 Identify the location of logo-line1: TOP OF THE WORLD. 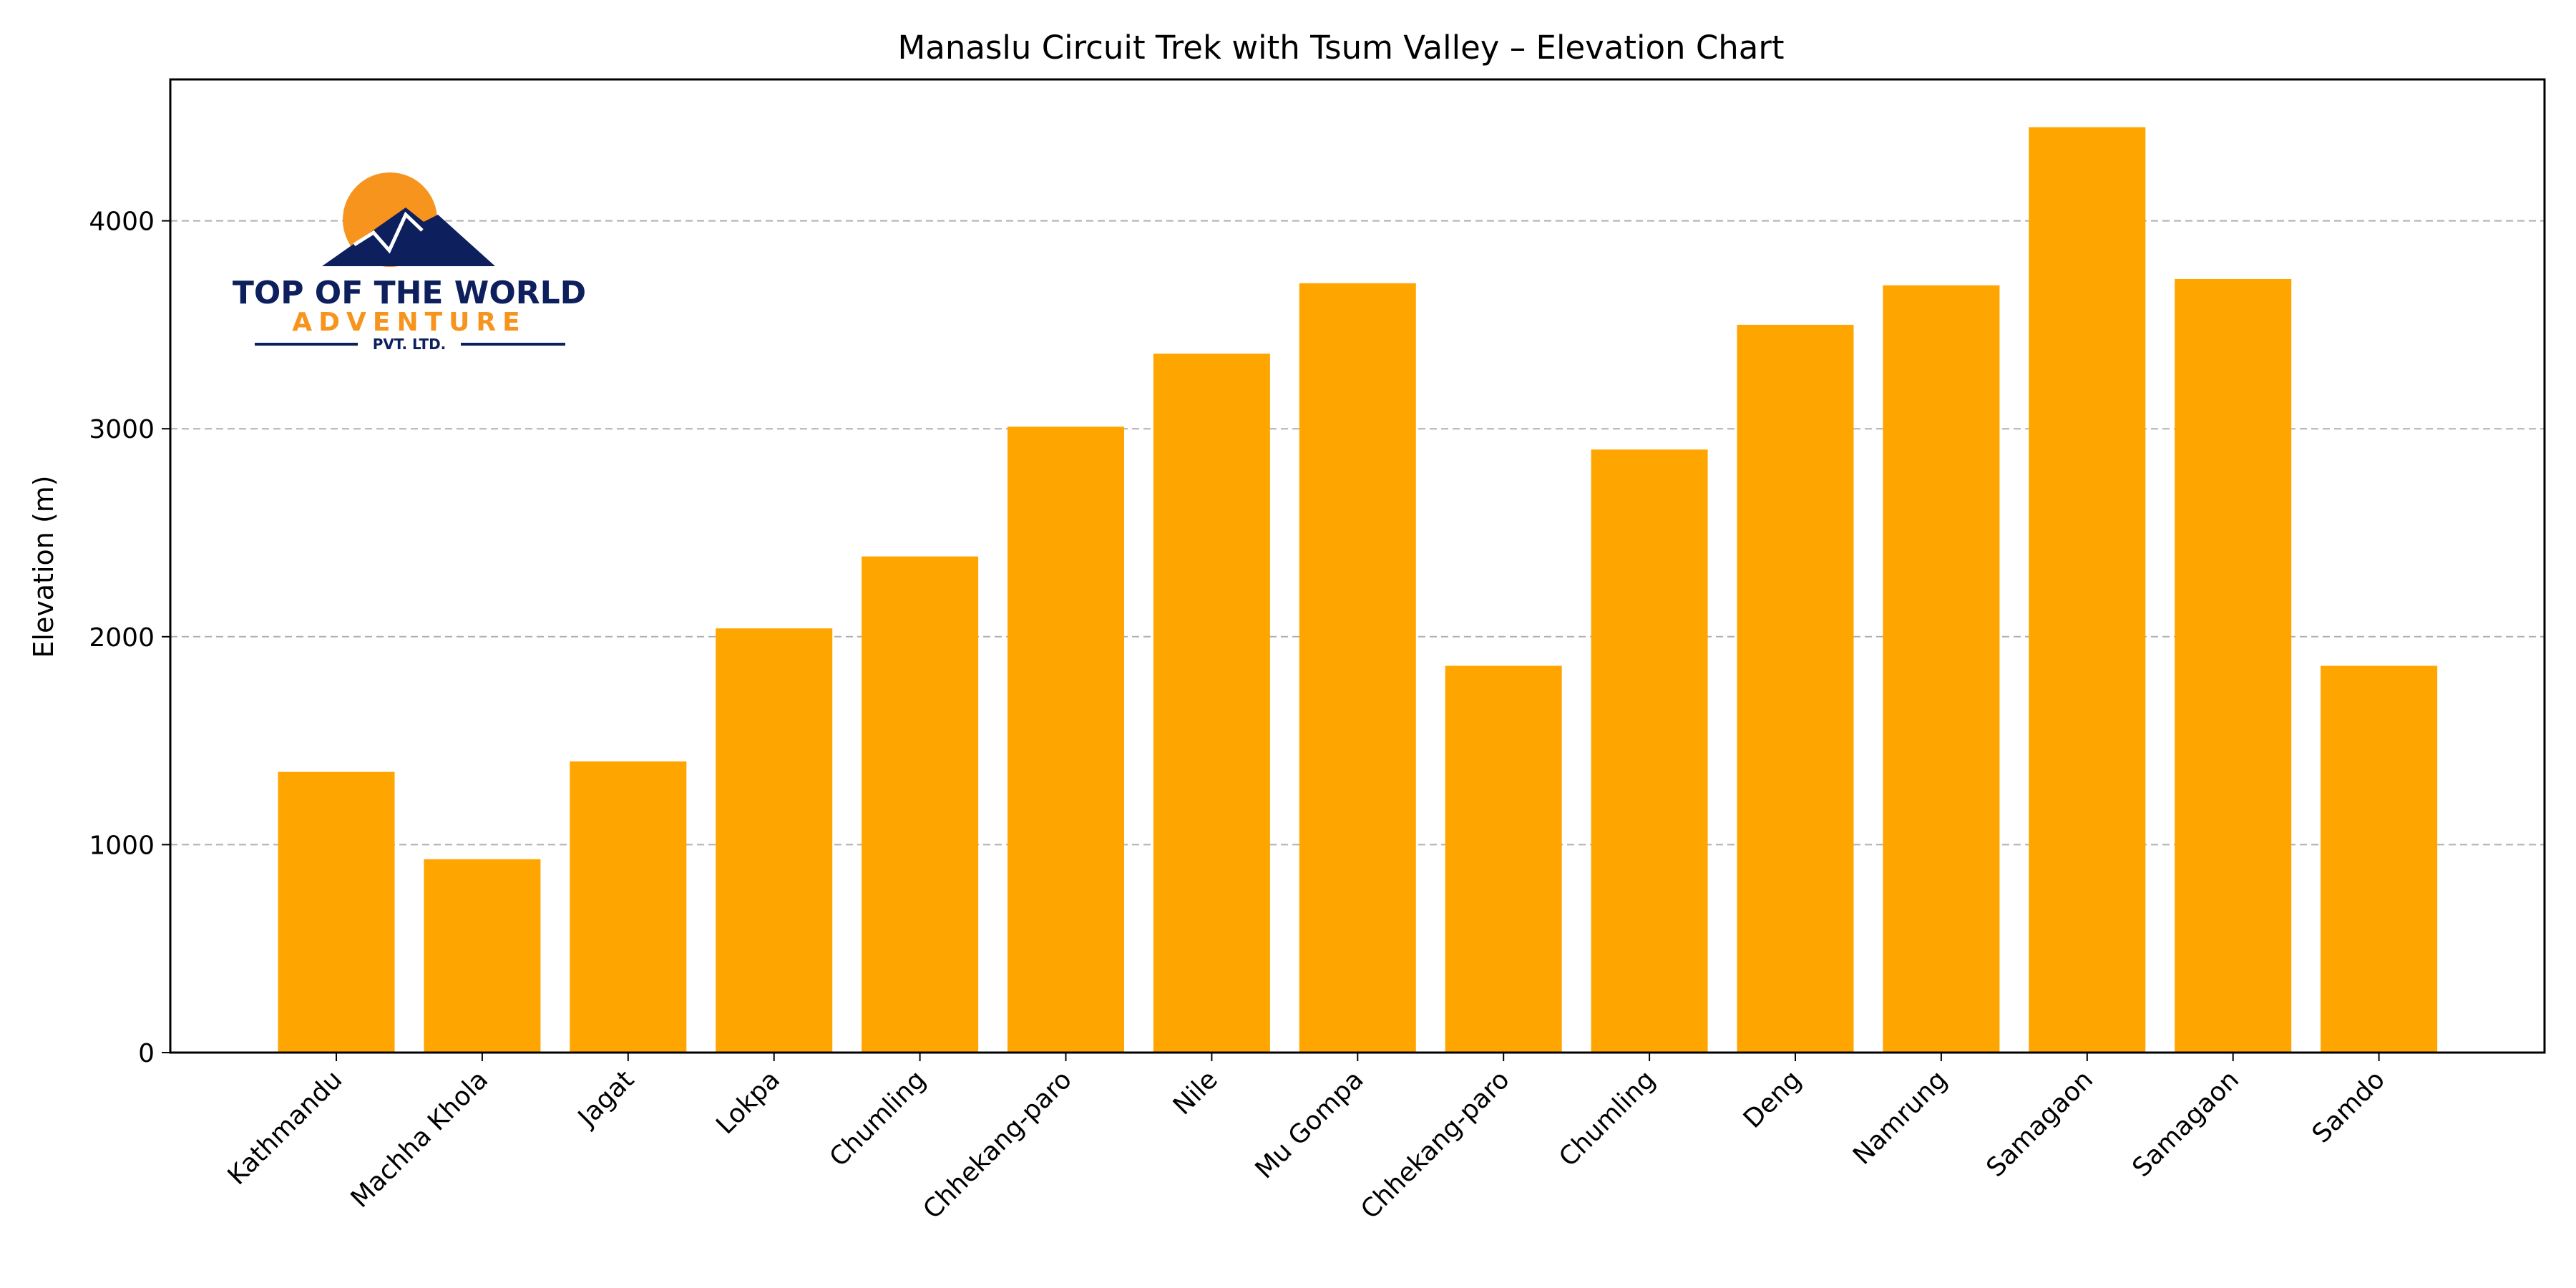
(409, 293).